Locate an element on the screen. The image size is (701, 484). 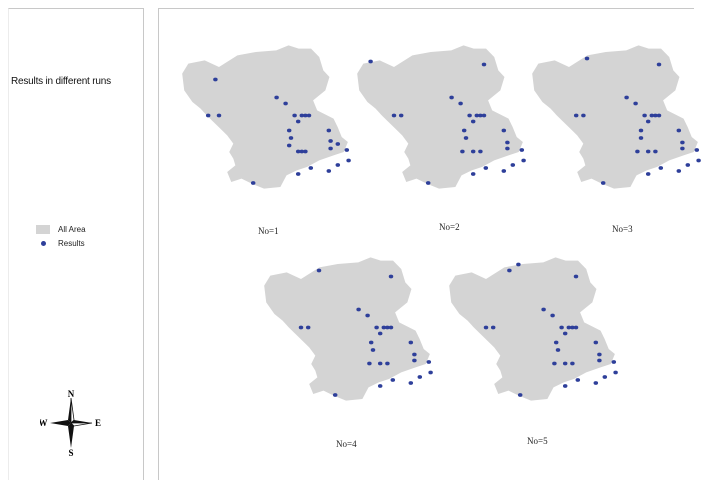
legend-item-area: All Area is located at coordinates (61, 229).